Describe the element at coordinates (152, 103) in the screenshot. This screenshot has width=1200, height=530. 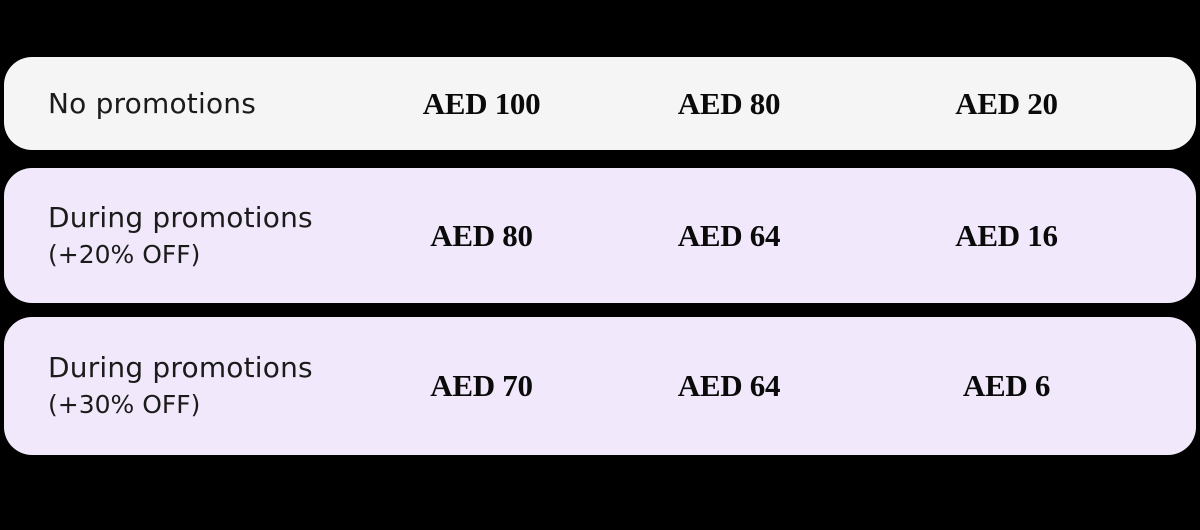
I see `row-label: No promotions` at that location.